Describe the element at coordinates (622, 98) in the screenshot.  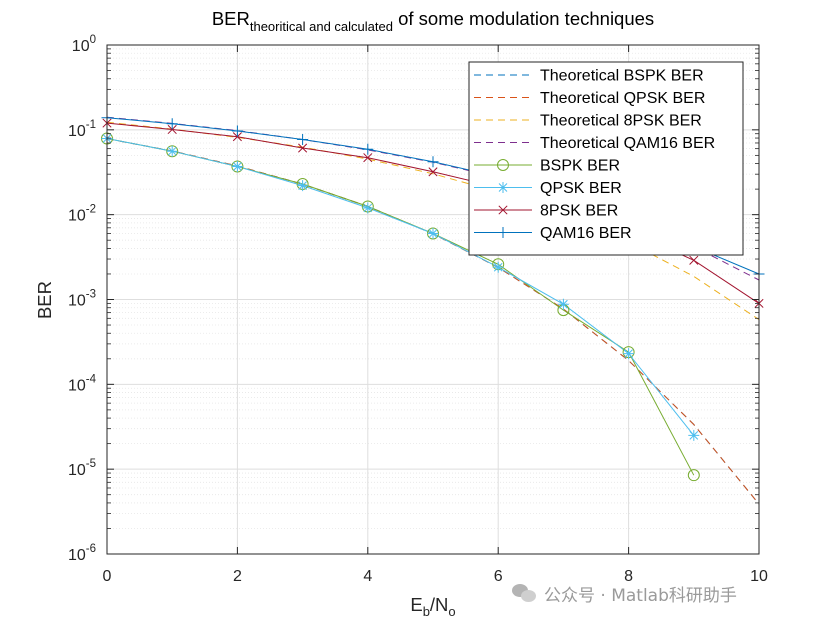
I see `legend-label: Theoretical QPSK BER` at that location.